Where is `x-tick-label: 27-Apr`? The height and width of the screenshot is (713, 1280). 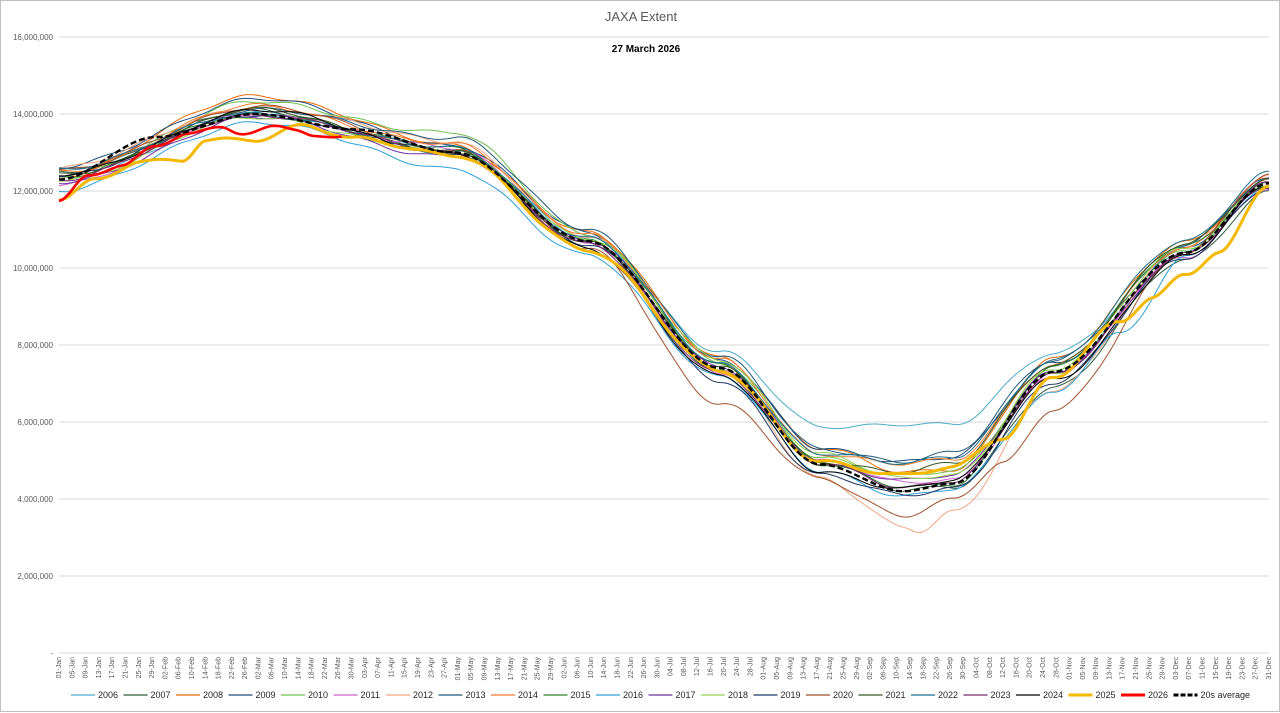 x-tick-label: 27-Apr is located at coordinates (445, 667).